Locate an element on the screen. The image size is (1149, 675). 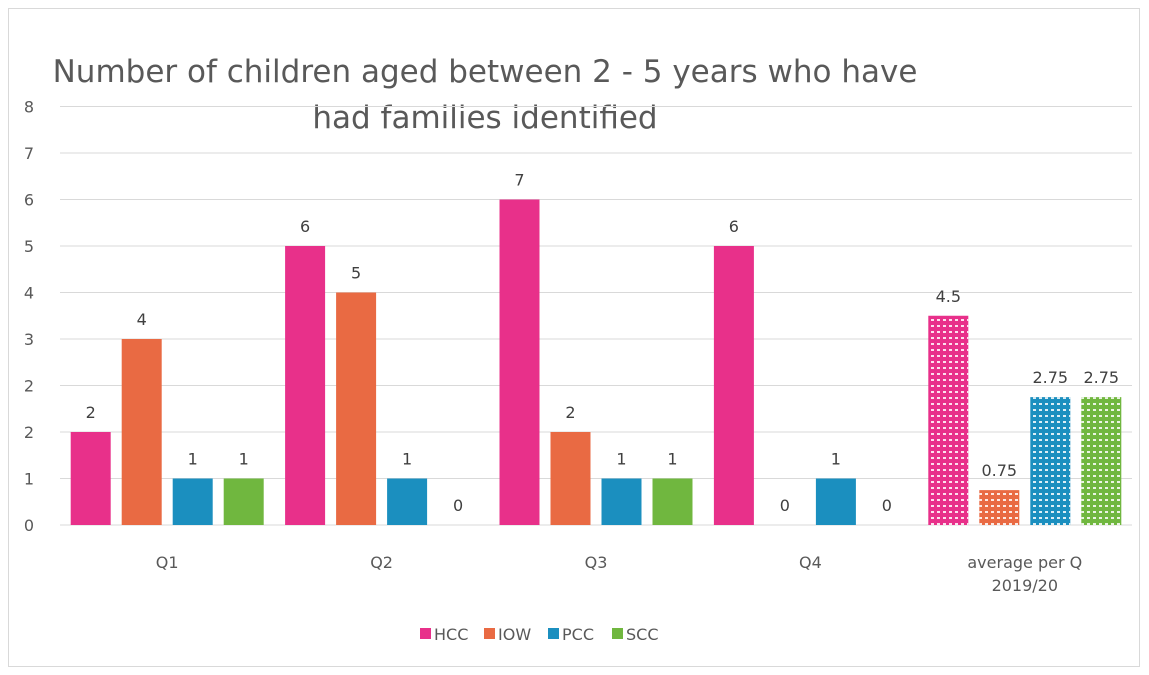
x-tick-label: Q4 is located at coordinates (810, 562).